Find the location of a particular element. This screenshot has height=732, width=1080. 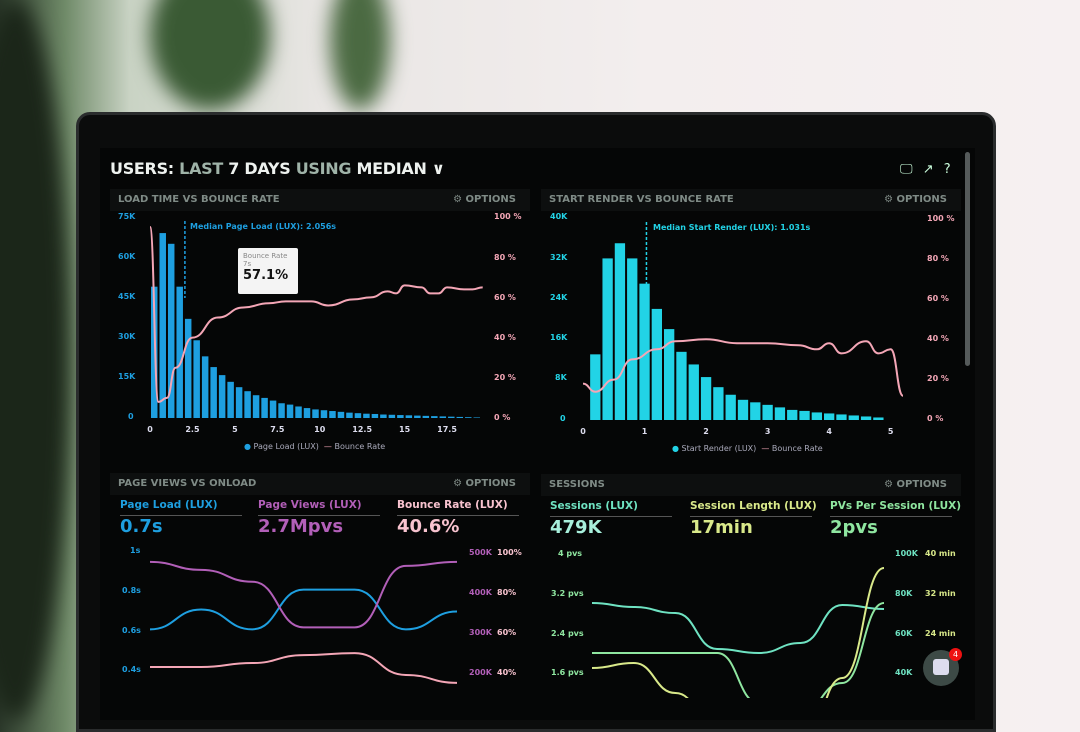

median-label: Median Start Render (LUX): 1.031s is located at coordinates (732, 227).